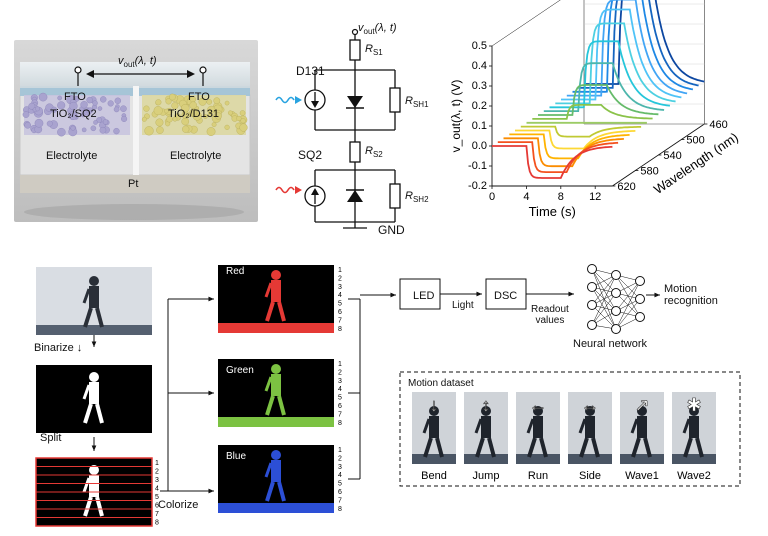 The height and width of the screenshot is (536, 768). I want to click on split-row-number: 7, so click(157, 514).